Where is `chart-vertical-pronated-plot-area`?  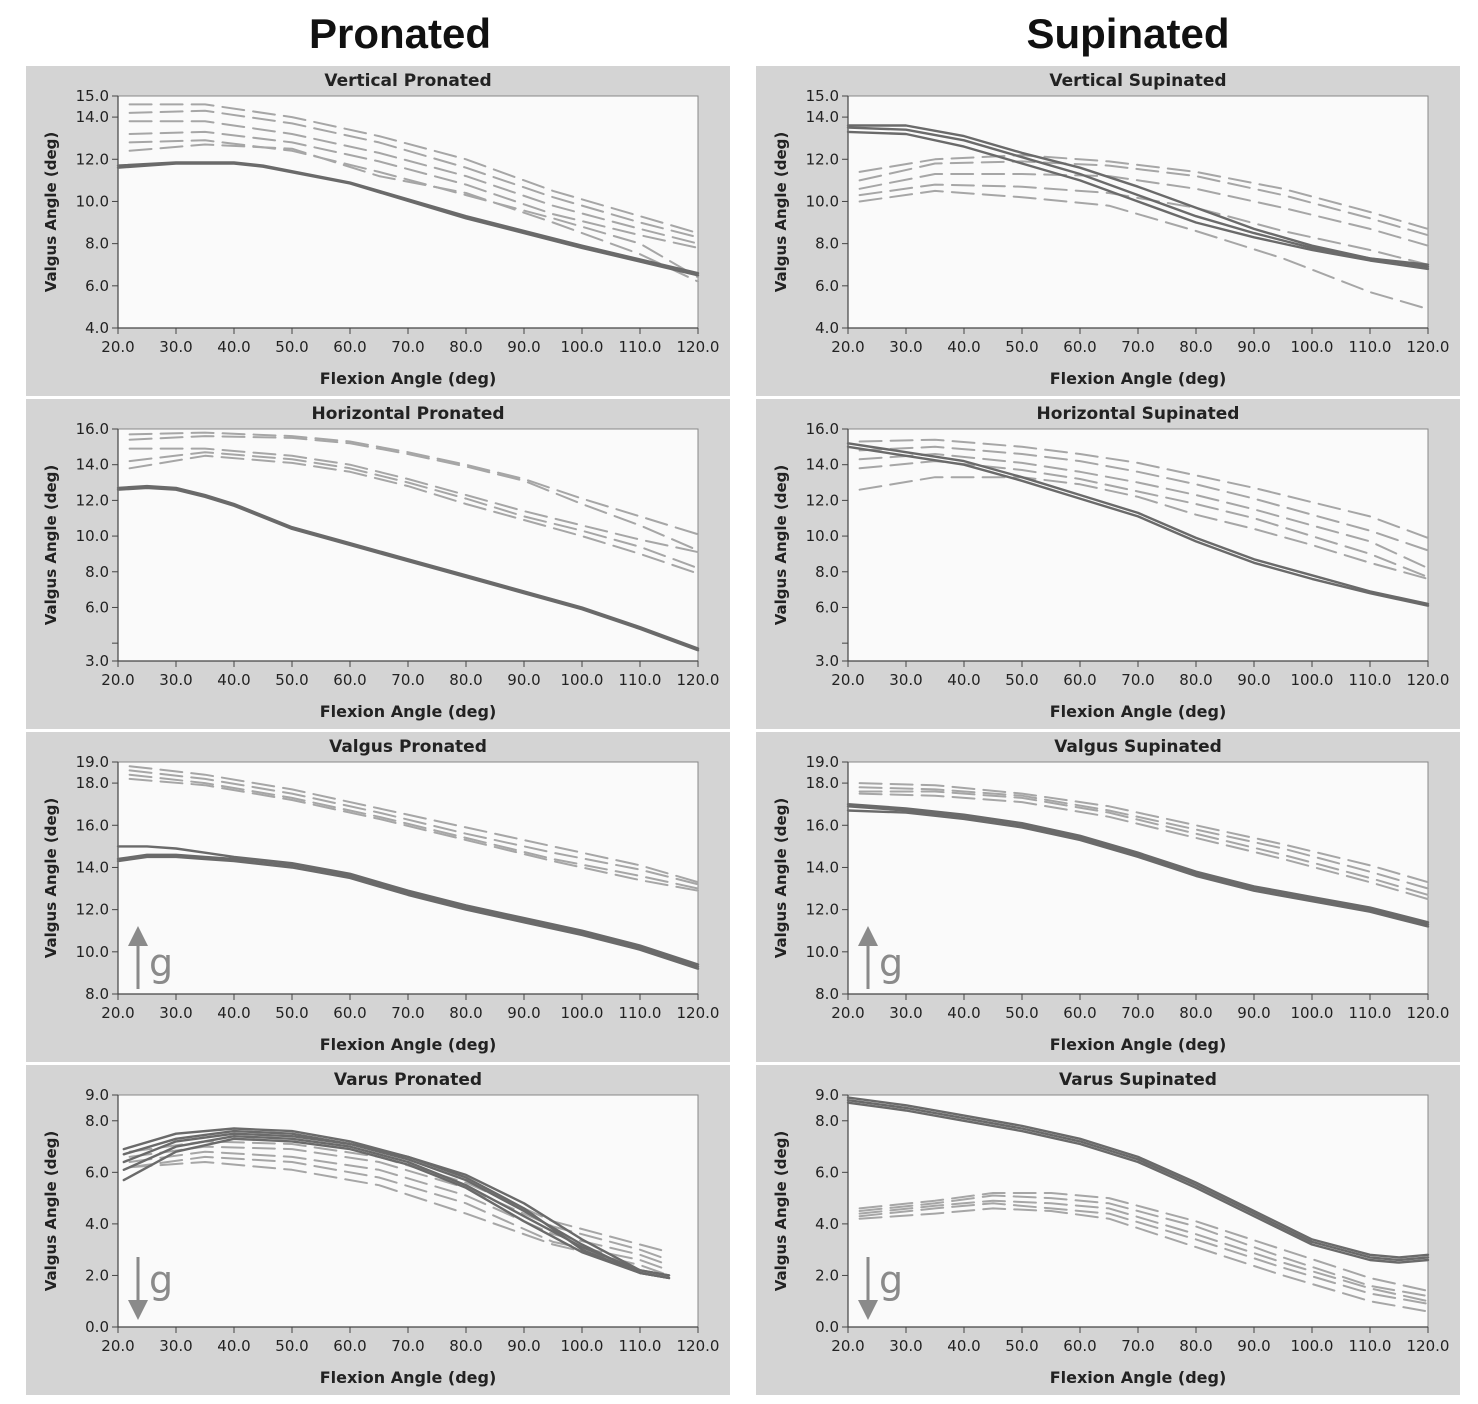
chart-vertical-pronated-plot-area is located at coordinates (408, 212).